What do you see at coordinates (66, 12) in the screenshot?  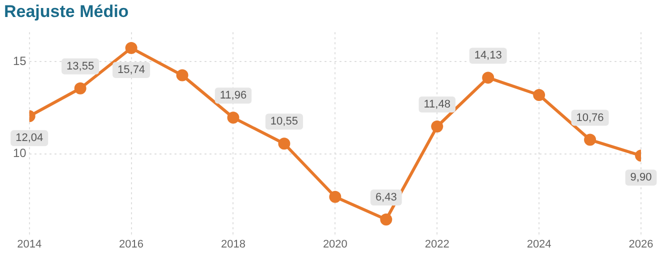 I see `chart-title: Reajuste Médio` at bounding box center [66, 12].